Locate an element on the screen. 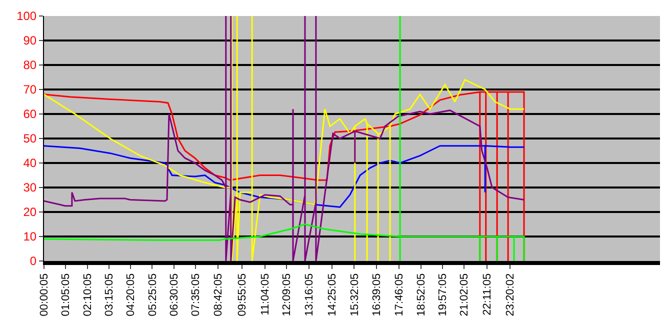 The image size is (666, 326). x-tick-label: 02:10:05 is located at coordinates (88, 294).